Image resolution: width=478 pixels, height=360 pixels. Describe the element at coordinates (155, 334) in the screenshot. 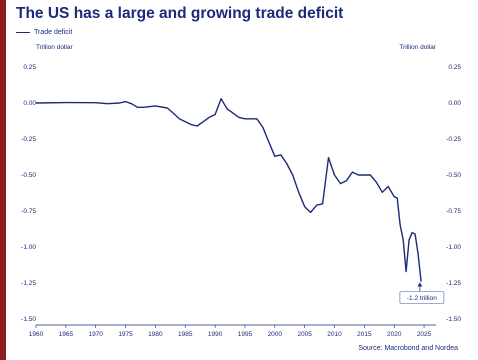

I see `x-tick-label: 1980` at that location.